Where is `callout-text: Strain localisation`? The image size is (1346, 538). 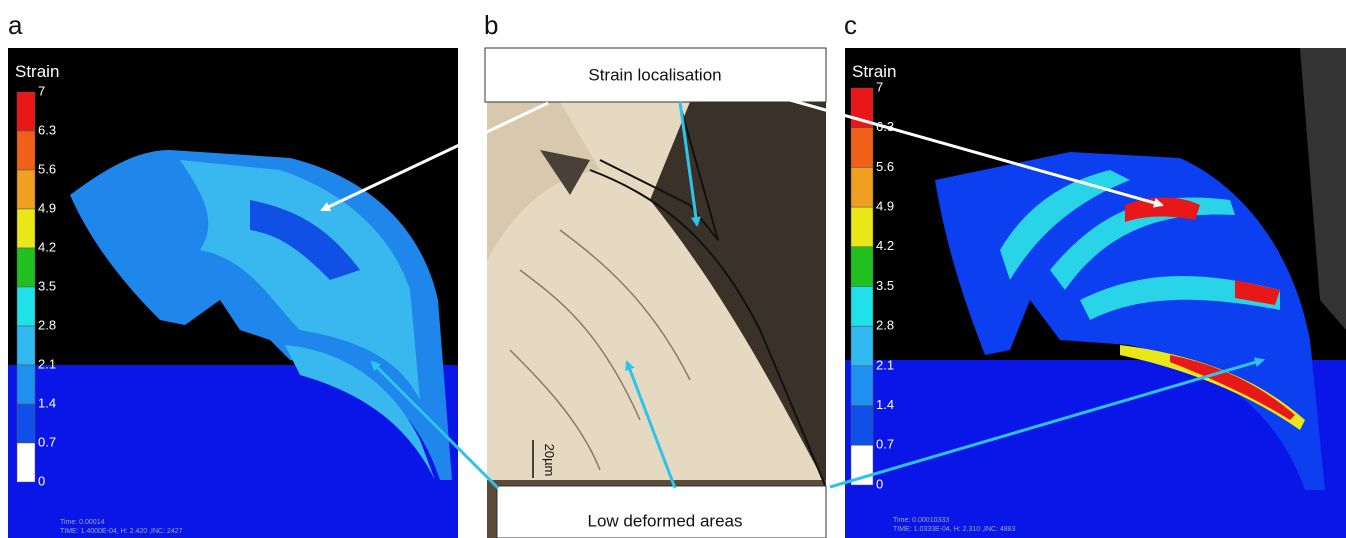 callout-text: Strain localisation is located at coordinates (654, 74).